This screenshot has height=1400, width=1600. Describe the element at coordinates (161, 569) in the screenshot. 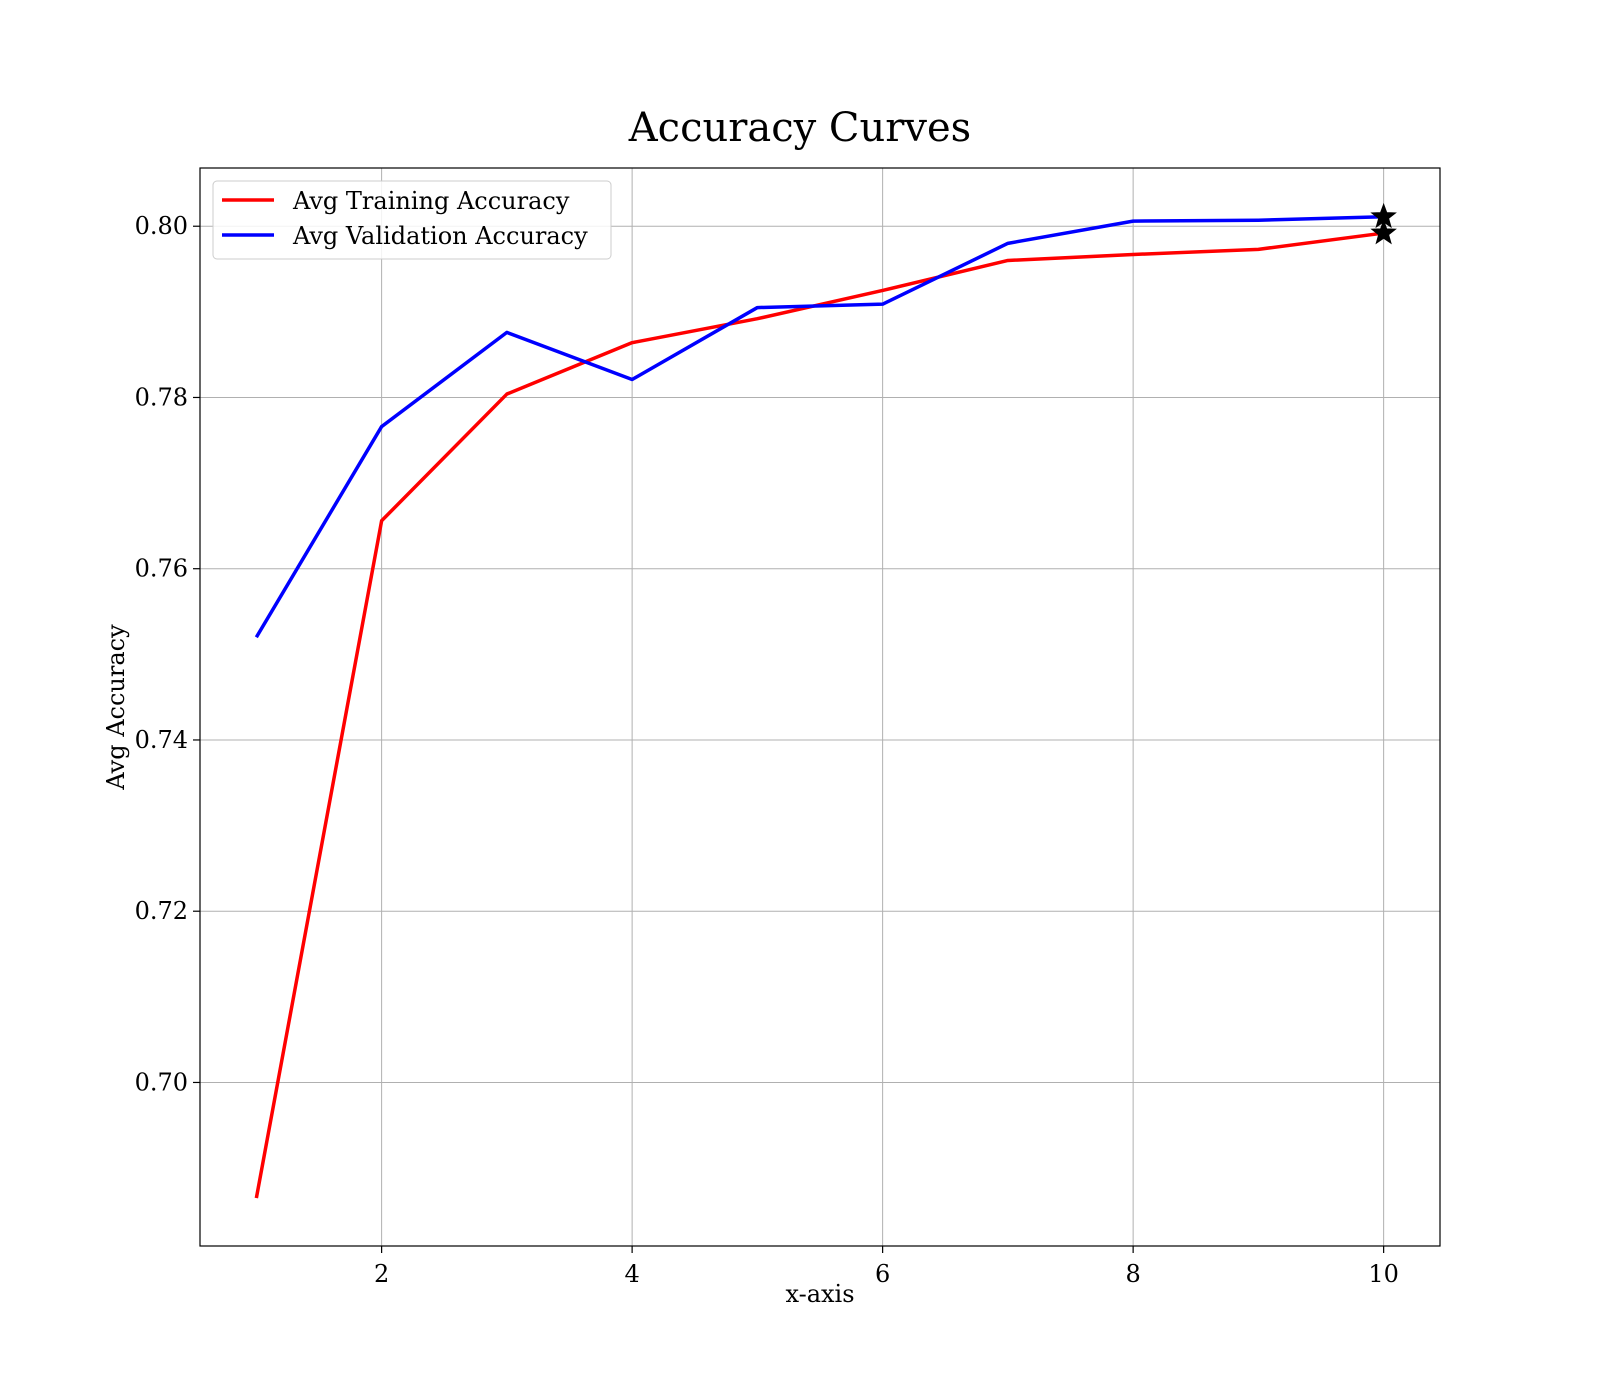

I see `y-tick-label: 0.76` at that location.